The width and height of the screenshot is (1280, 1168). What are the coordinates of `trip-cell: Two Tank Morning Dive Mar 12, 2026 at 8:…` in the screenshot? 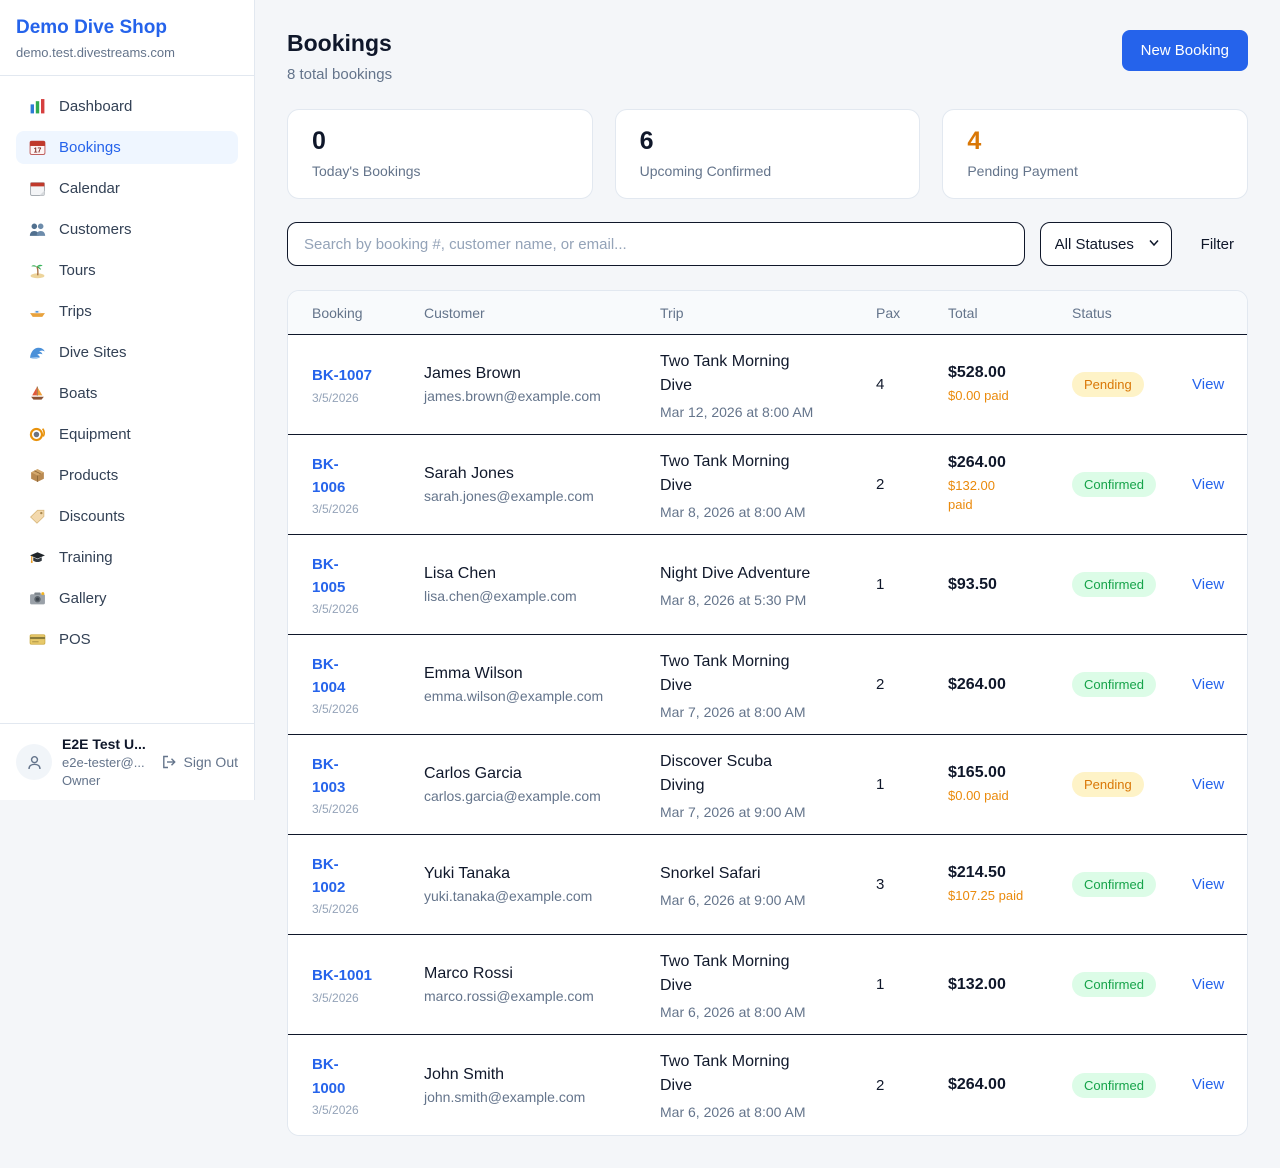 It's located at (768, 385).